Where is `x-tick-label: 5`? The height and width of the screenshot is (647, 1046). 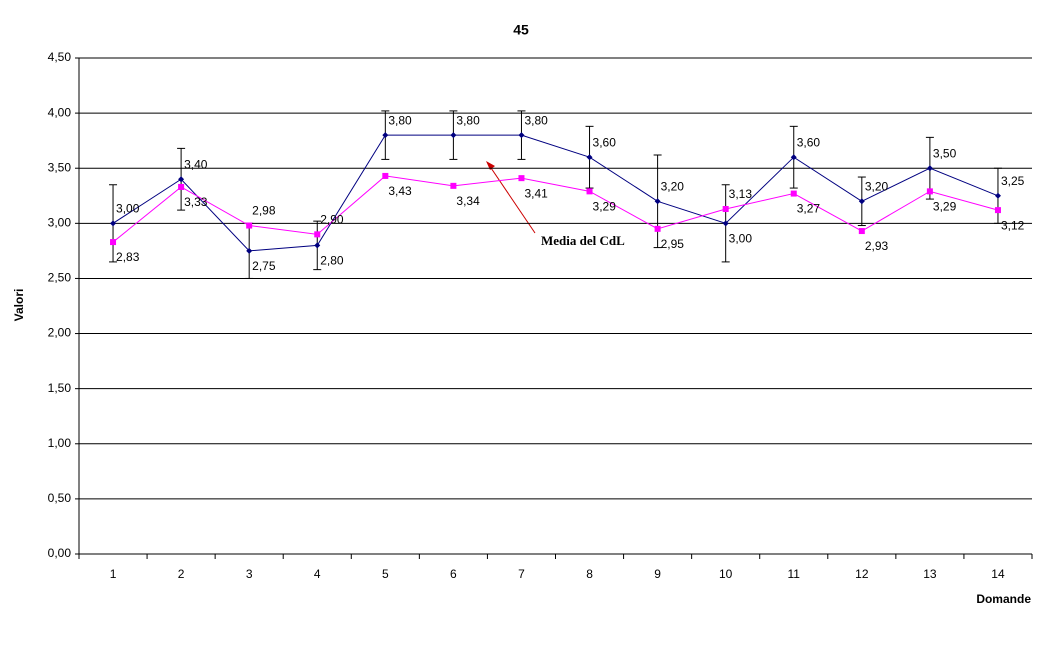 x-tick-label: 5 is located at coordinates (385, 574).